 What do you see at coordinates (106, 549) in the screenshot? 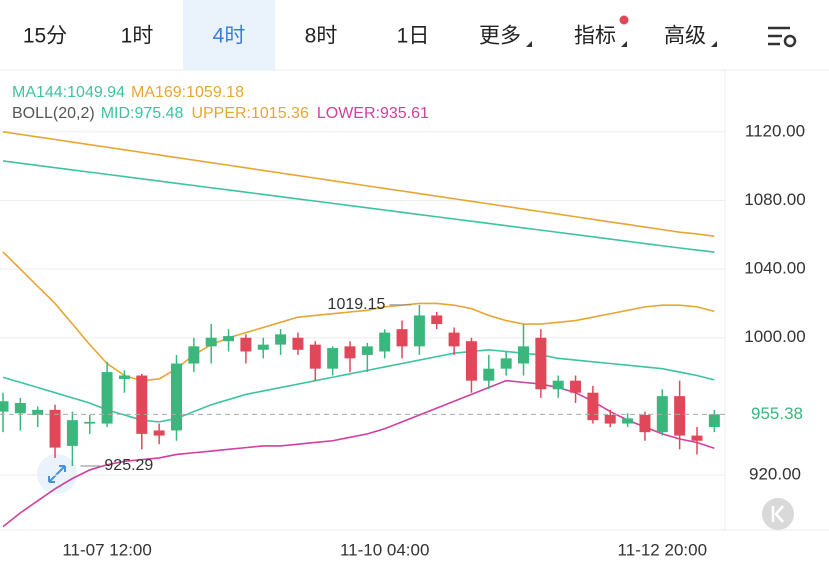
I see `x-tick-label: 11-07 12:00` at bounding box center [106, 549].